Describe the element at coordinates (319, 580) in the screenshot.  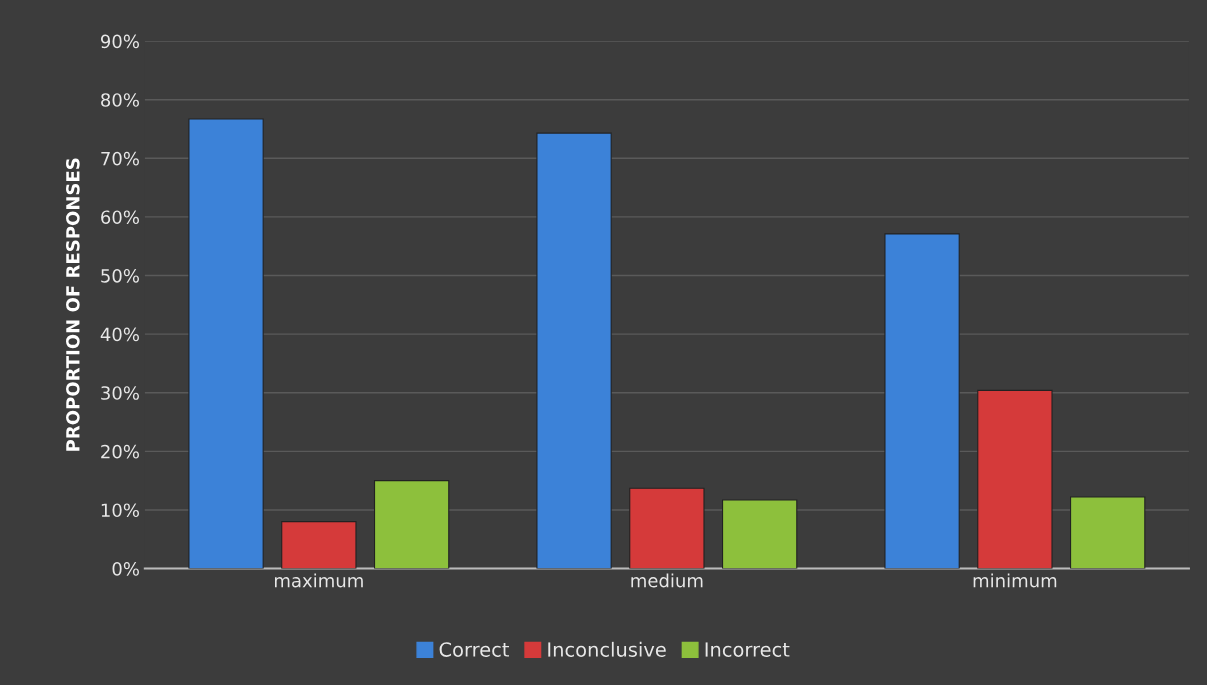
I see `x-tick-label: maximum` at that location.